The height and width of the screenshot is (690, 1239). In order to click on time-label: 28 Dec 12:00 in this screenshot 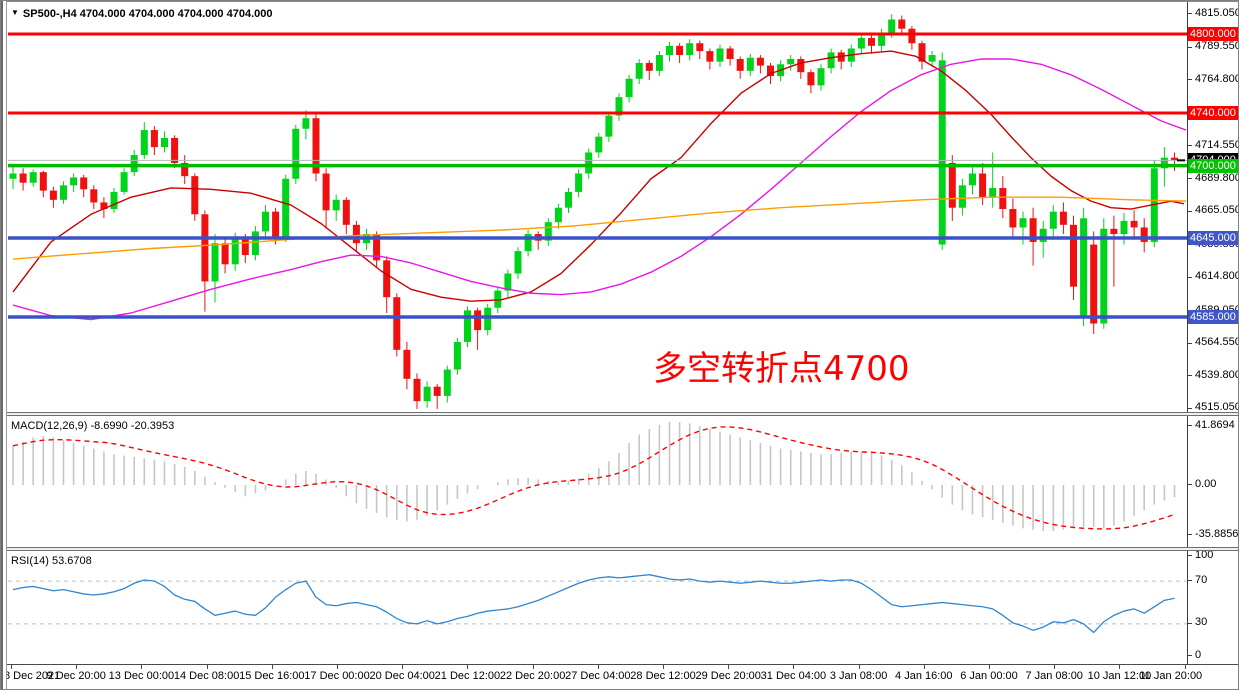, I will do `click(663, 676)`.